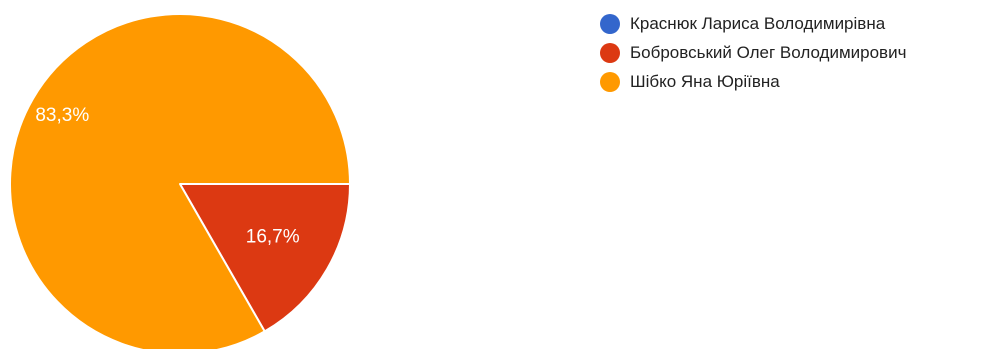  What do you see at coordinates (62, 115) in the screenshot?
I see `slice-data-label: 83,3%` at bounding box center [62, 115].